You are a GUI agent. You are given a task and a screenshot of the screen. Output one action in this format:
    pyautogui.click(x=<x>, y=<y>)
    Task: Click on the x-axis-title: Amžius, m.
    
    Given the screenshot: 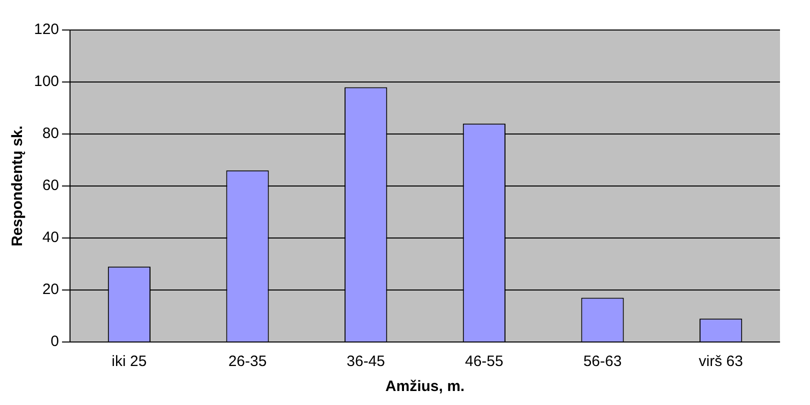 What is the action you would take?
    pyautogui.click(x=425, y=387)
    